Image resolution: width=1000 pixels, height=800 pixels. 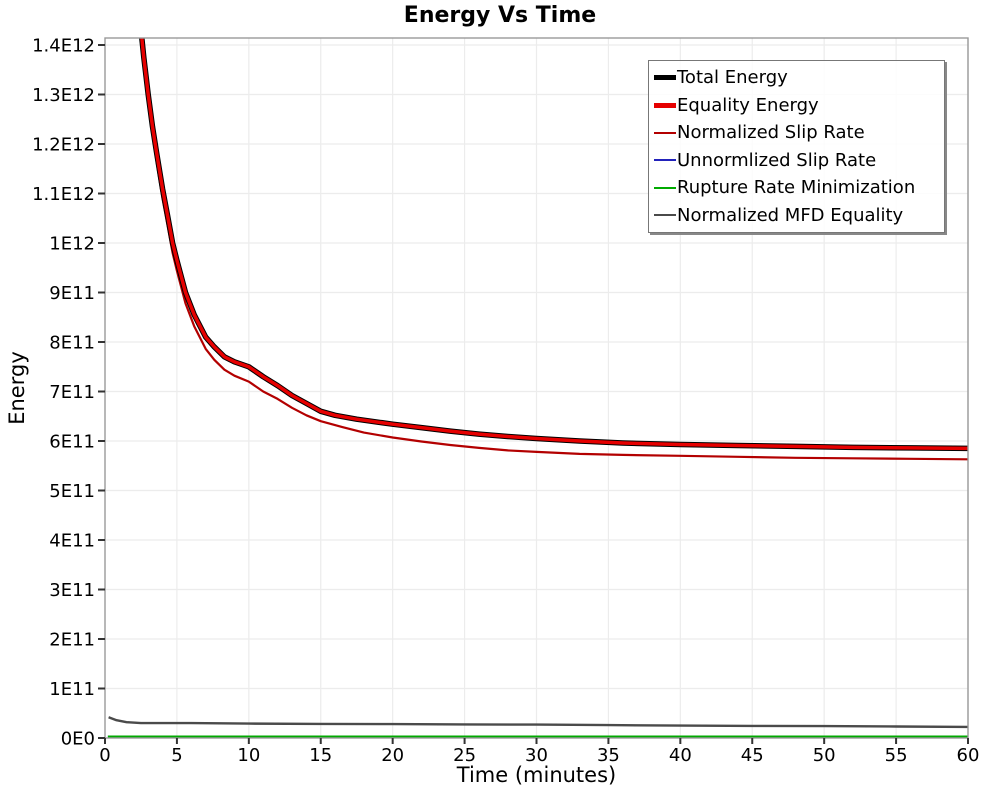 I want to click on x-tick-label: 0, so click(x=104, y=755).